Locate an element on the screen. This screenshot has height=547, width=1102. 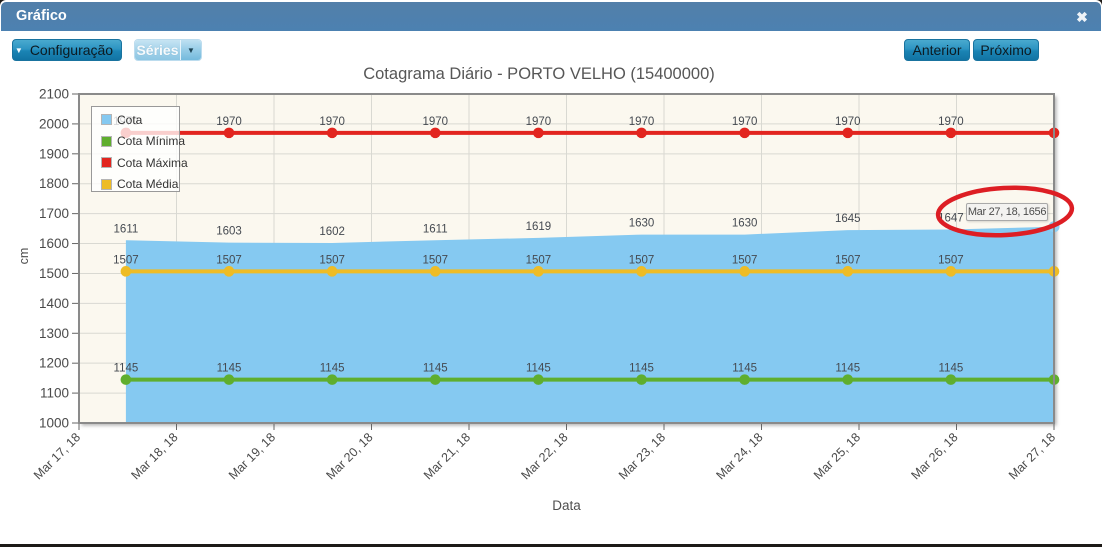
series-split-button: Séries ▼ is located at coordinates (168, 50).